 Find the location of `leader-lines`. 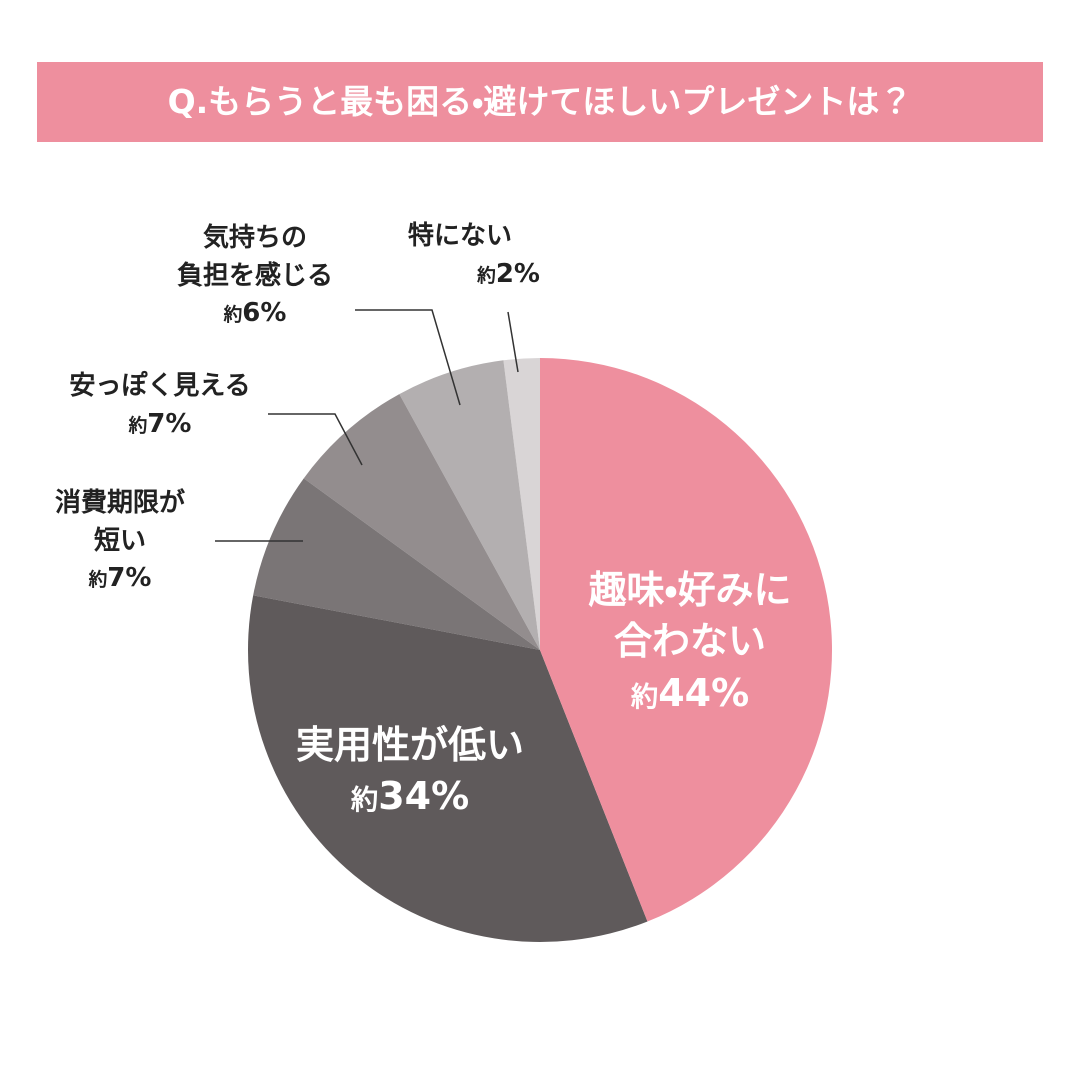

leader-lines is located at coordinates (367, 425).